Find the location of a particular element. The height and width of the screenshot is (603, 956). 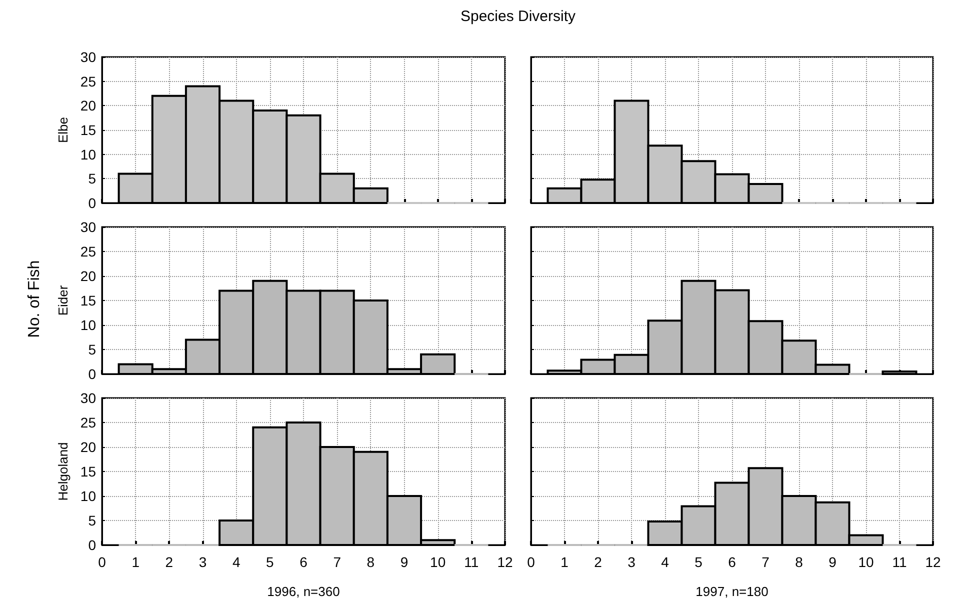

y-axis-title: Elbe is located at coordinates (63, 130).